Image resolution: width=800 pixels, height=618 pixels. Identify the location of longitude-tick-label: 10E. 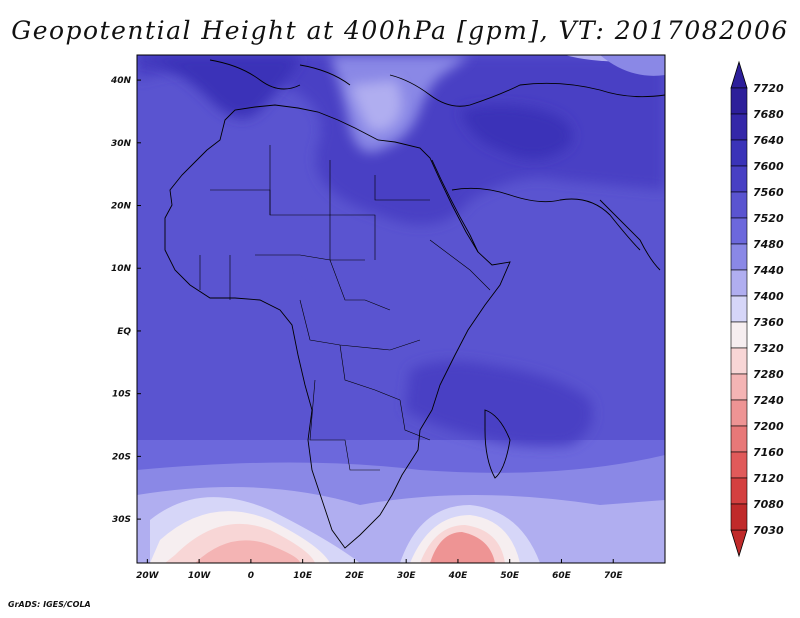
(303, 576).